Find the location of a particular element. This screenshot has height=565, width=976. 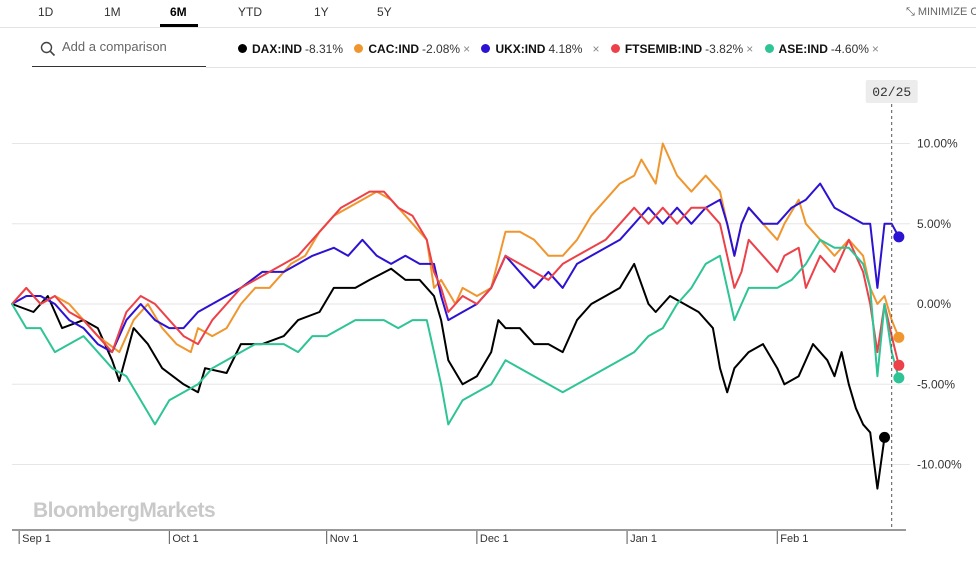

legend-change: -8.31% is located at coordinates (324, 49).